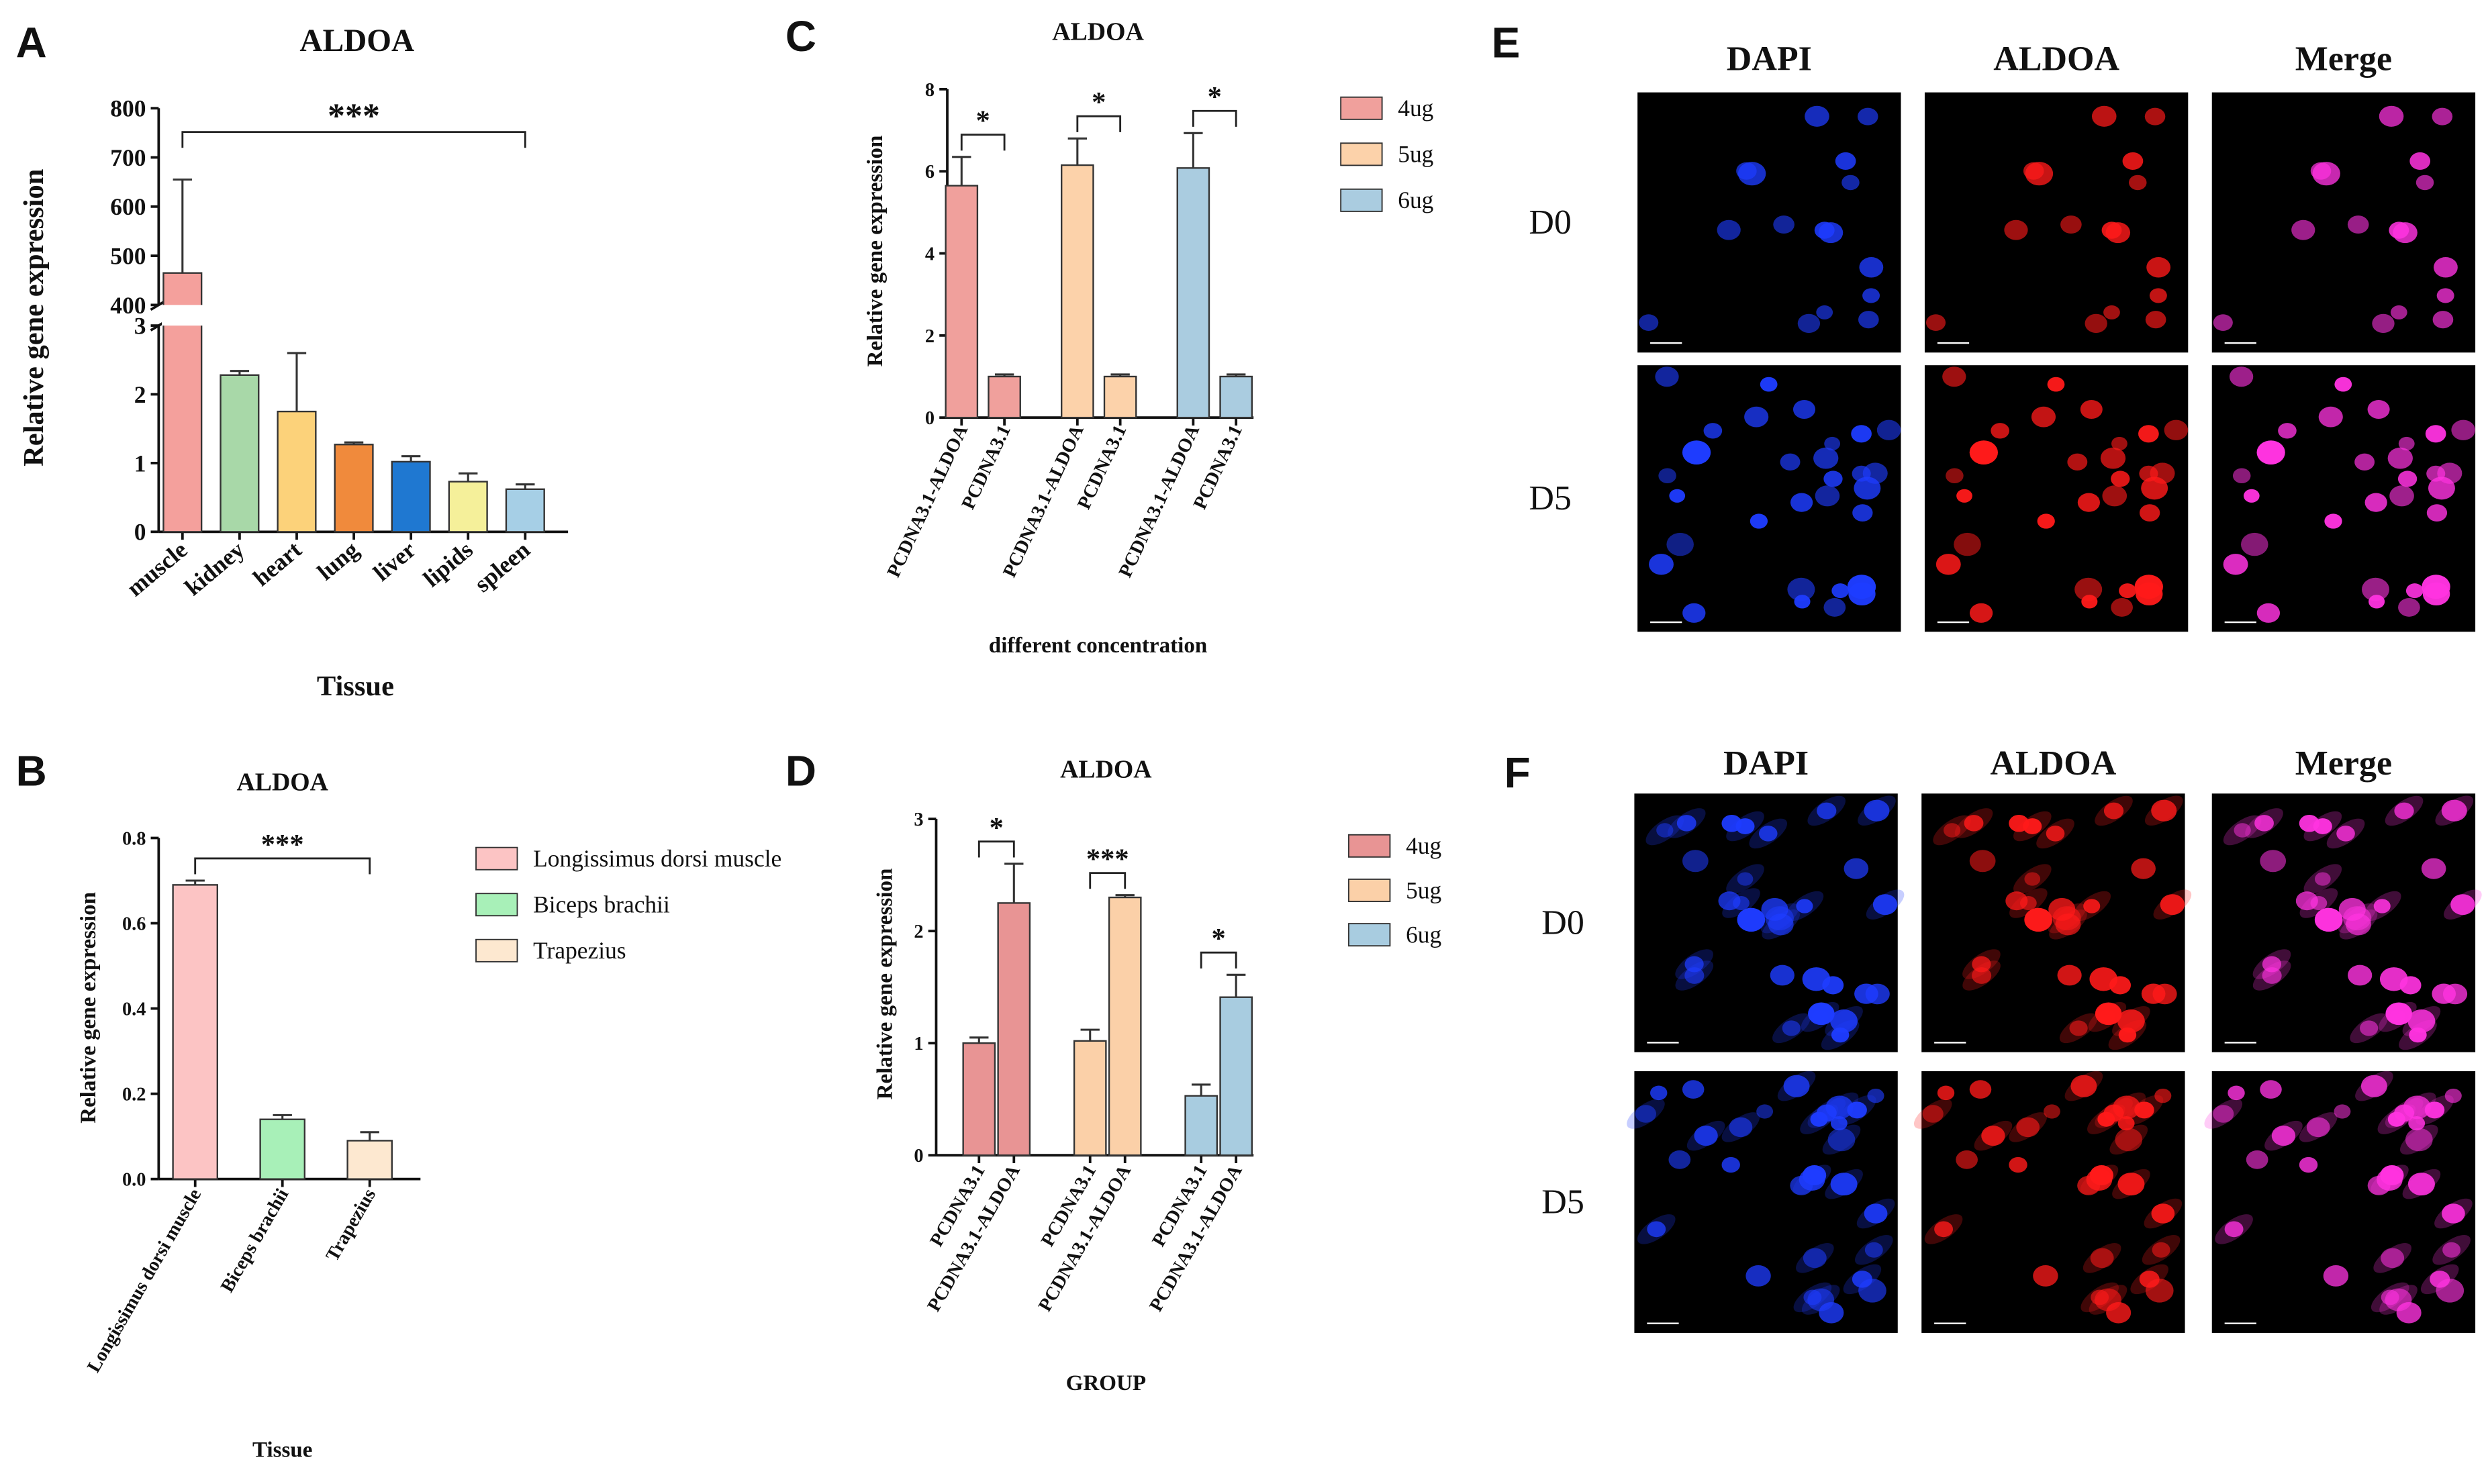  I want to click on x-tick-label: liver, so click(394, 561).